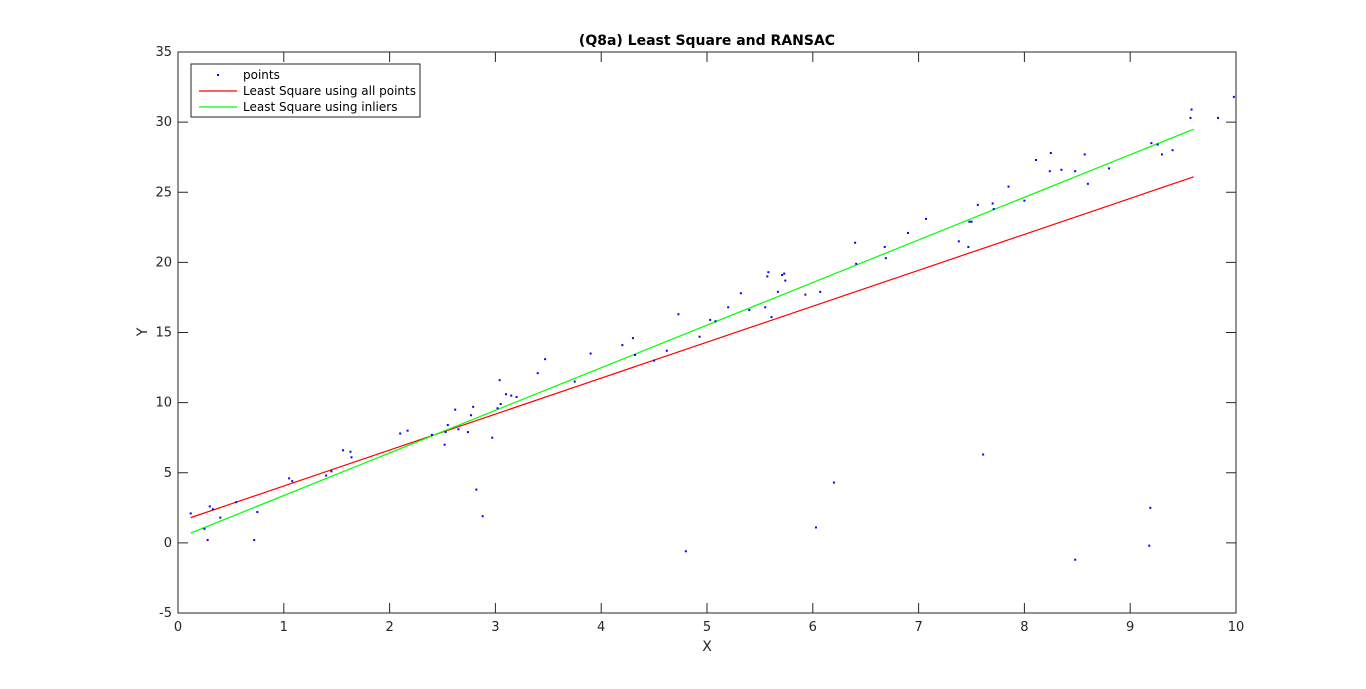  I want to click on y-axis-title: Y, so click(143, 332).